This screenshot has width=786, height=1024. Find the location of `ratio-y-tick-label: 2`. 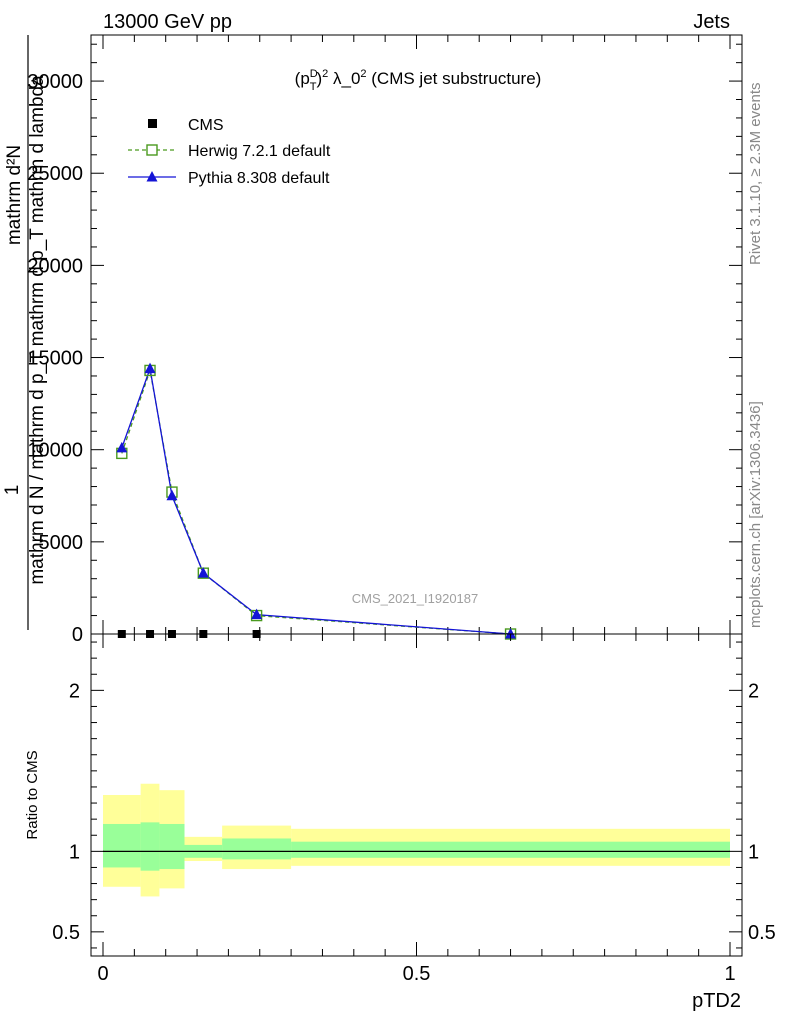

ratio-y-tick-label: 2 is located at coordinates (74, 691).